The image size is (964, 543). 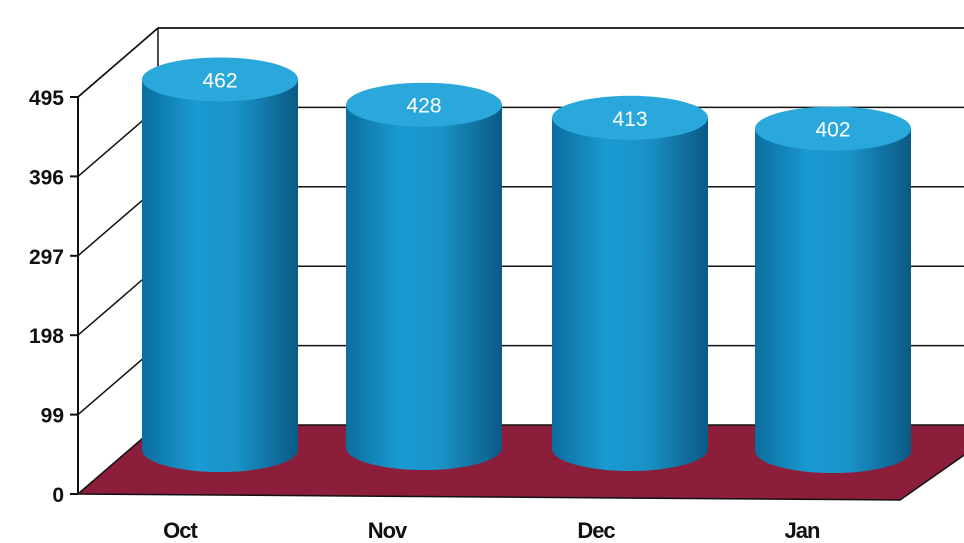 What do you see at coordinates (52, 416) in the screenshot?
I see `y-tick-label: 99` at bounding box center [52, 416].